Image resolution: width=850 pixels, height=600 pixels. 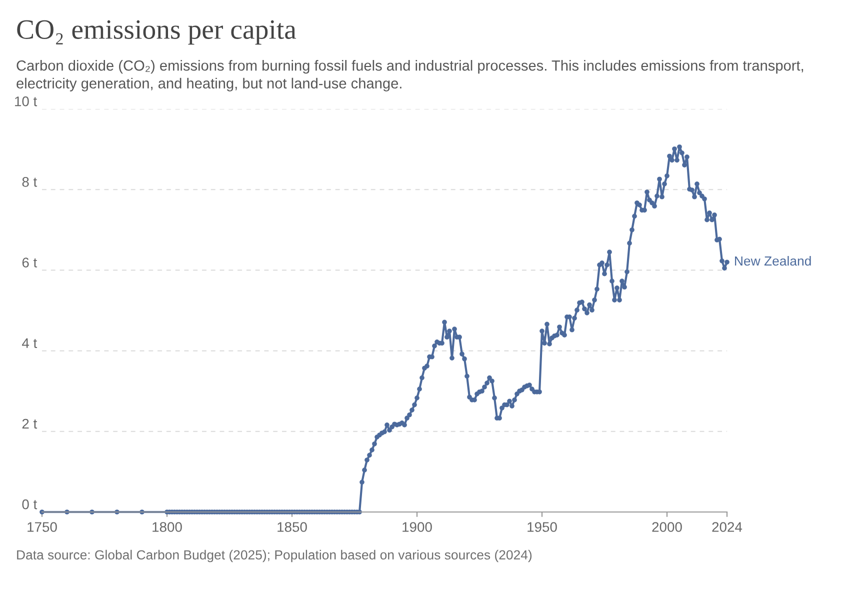 I want to click on chart-subtitle: Carbon dioxide (CO₂) emissions from burning fossil fuels and industrial processes. This includes emissions from transport, electricity generation, and heating, but not land-use change., so click(x=410, y=76).